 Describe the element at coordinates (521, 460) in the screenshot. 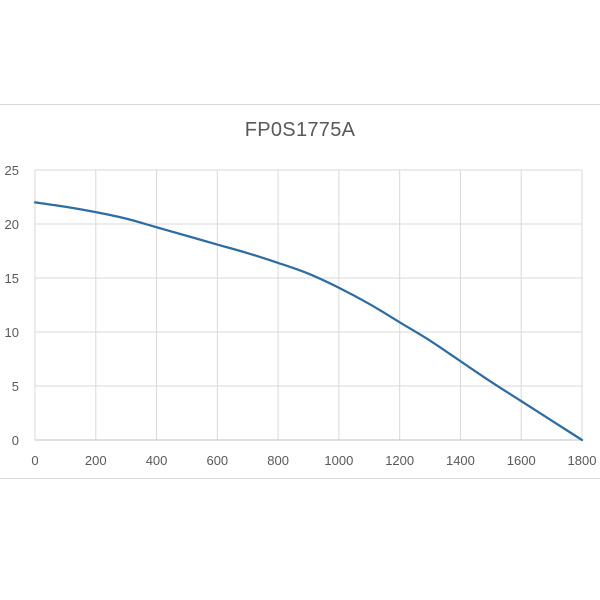

I see `x-tick-label-1600: 1600` at that location.